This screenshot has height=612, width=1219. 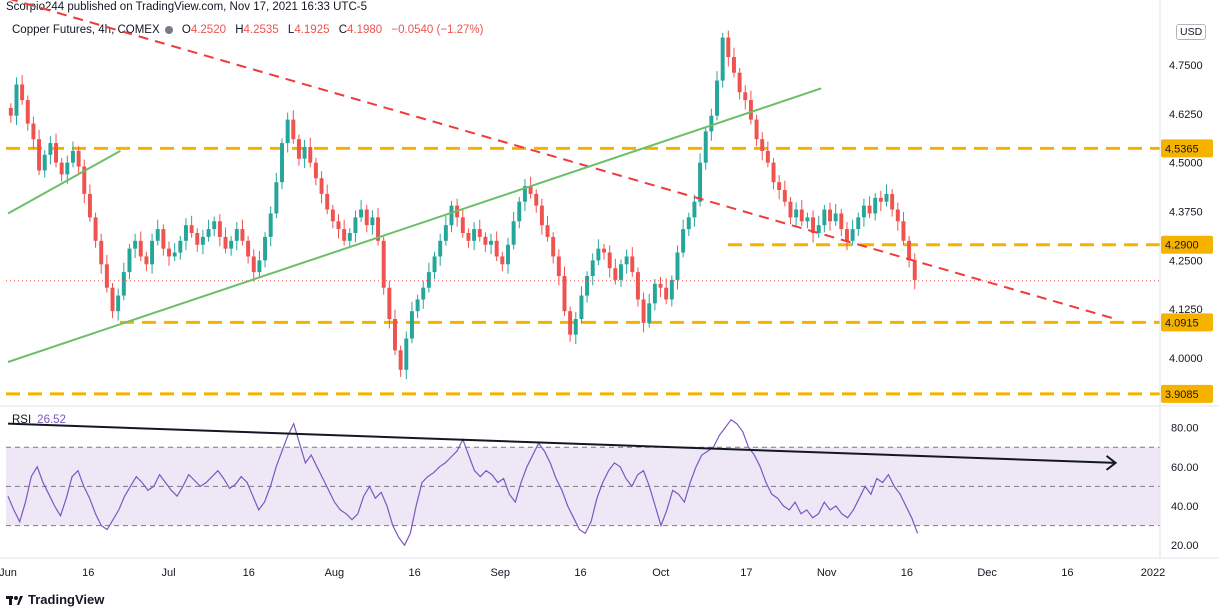 What do you see at coordinates (746, 573) in the screenshot?
I see `time-tick-label: 17` at bounding box center [746, 573].